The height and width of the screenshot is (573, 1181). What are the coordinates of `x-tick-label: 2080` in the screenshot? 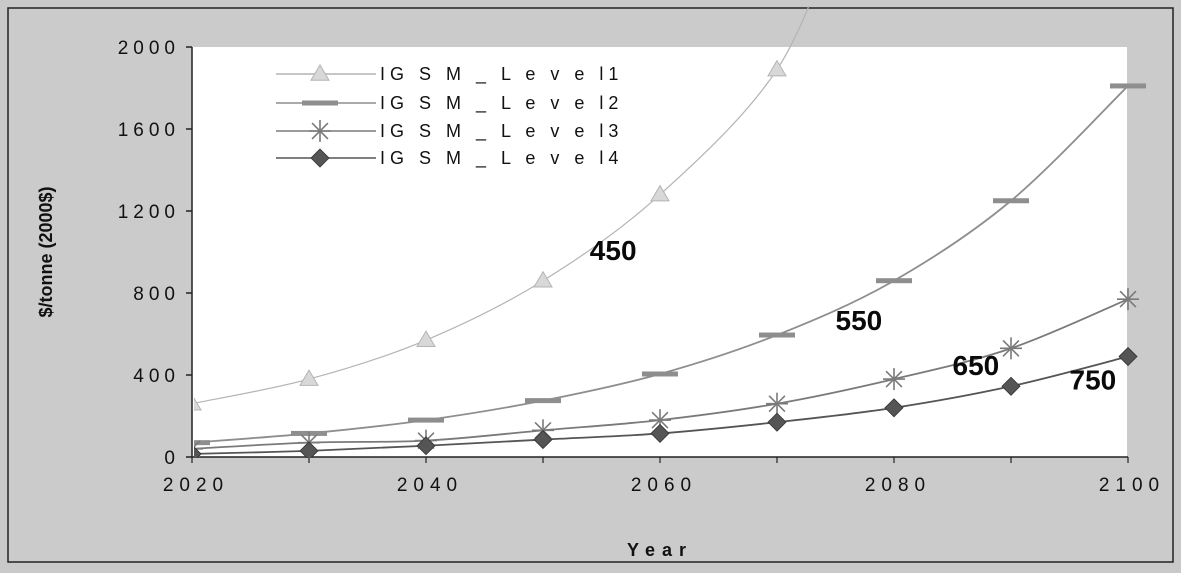 It's located at (898, 485).